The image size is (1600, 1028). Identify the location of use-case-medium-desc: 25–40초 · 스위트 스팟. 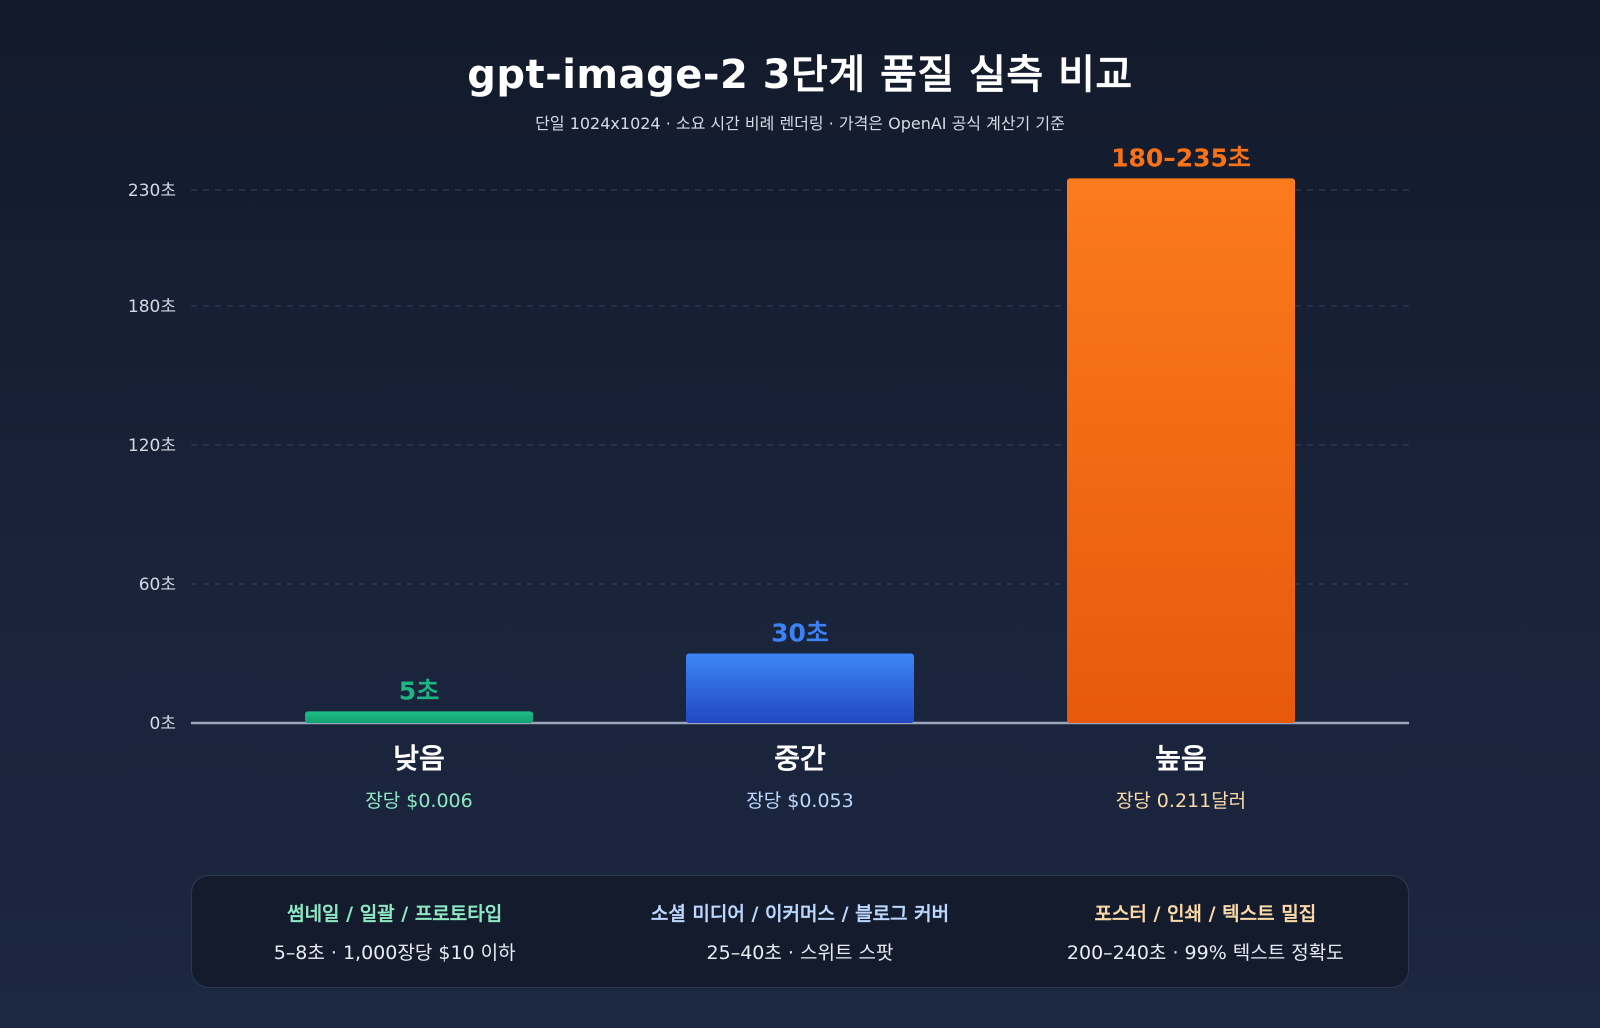
(800, 952).